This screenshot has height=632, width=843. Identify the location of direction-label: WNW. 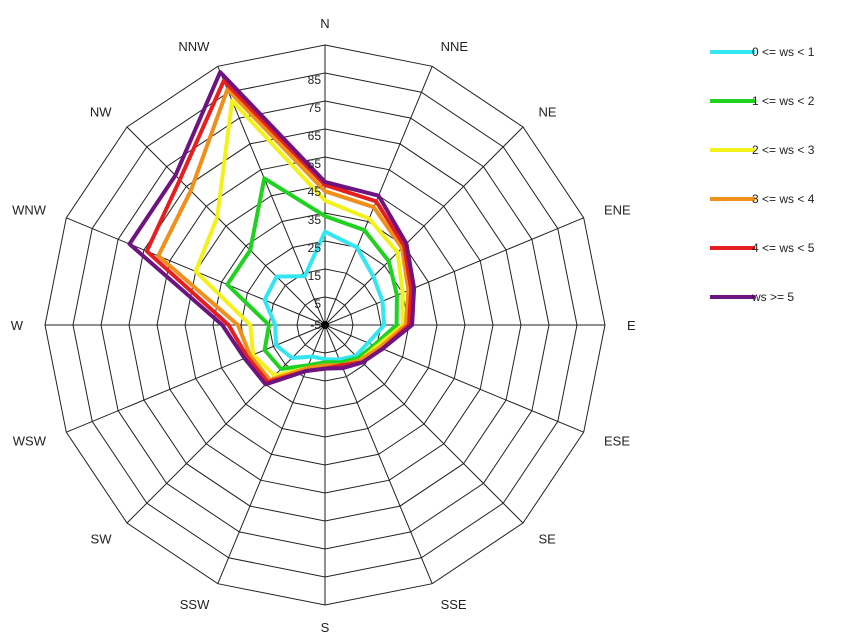
(29, 209).